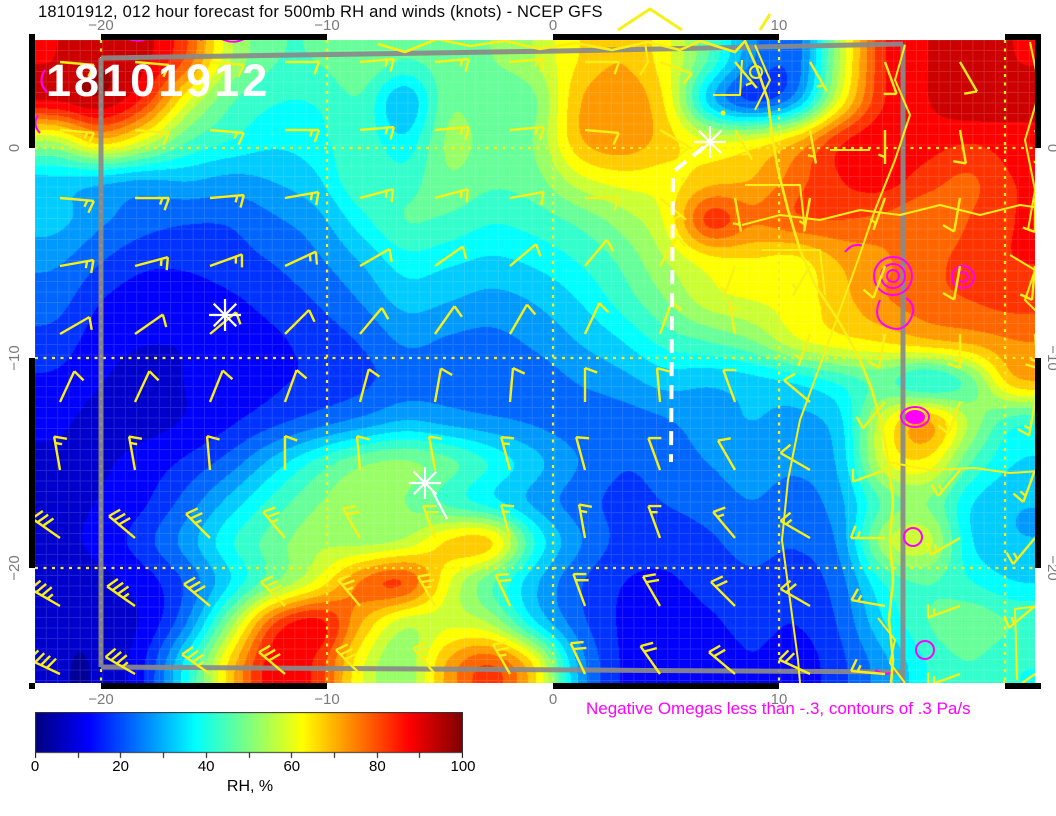  Describe the element at coordinates (292, 766) in the screenshot. I see `colorbar-tick-label: 60` at that location.